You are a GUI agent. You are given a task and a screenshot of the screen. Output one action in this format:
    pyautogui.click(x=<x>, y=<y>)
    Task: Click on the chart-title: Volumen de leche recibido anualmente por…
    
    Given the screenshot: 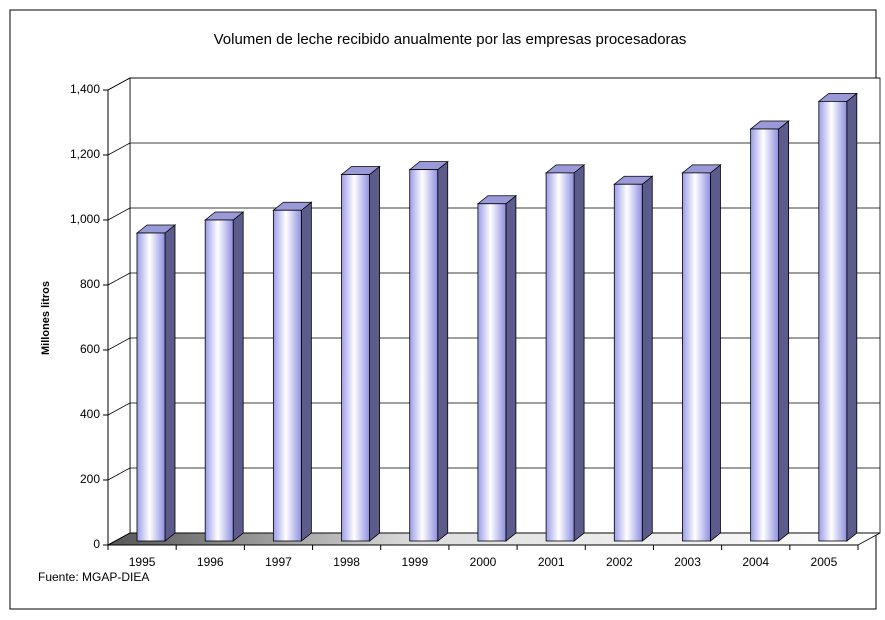 What is the action you would take?
    pyautogui.click(x=450, y=39)
    